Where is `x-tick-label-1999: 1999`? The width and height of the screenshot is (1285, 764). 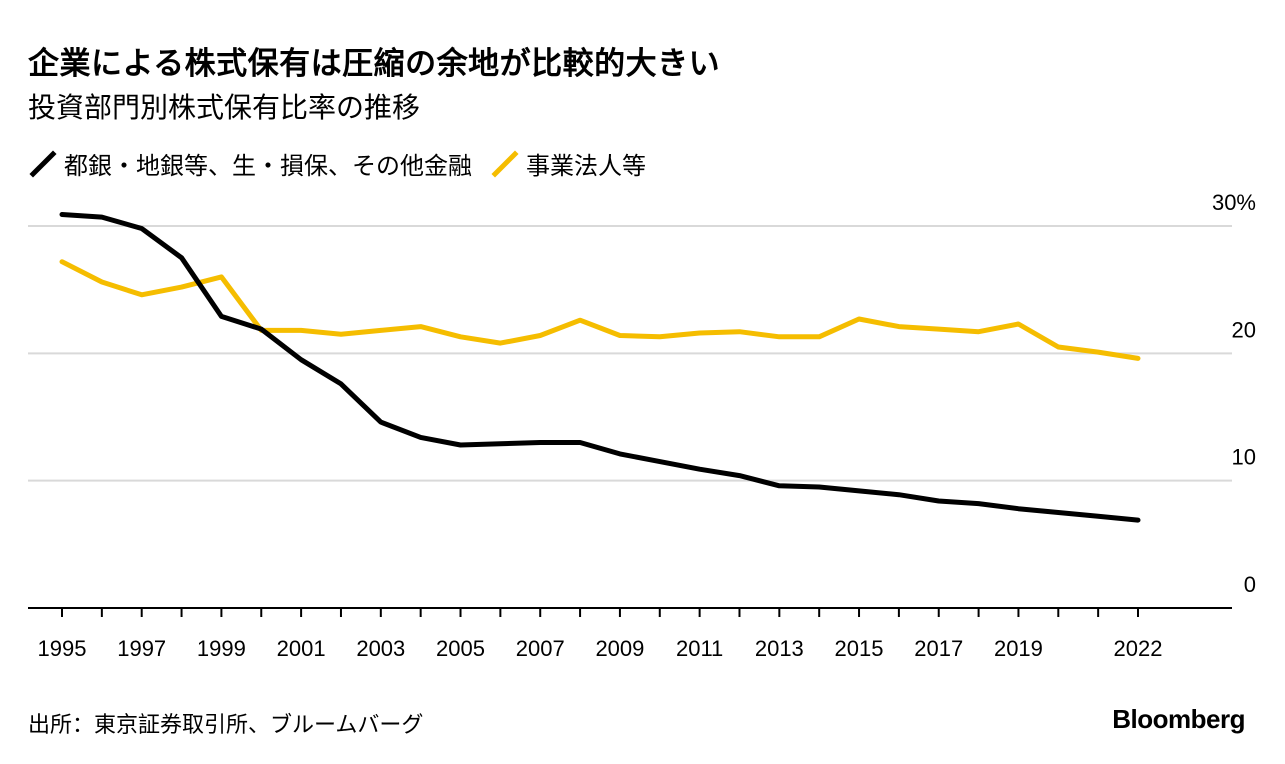
x-tick-label-1999: 1999 is located at coordinates (221, 648).